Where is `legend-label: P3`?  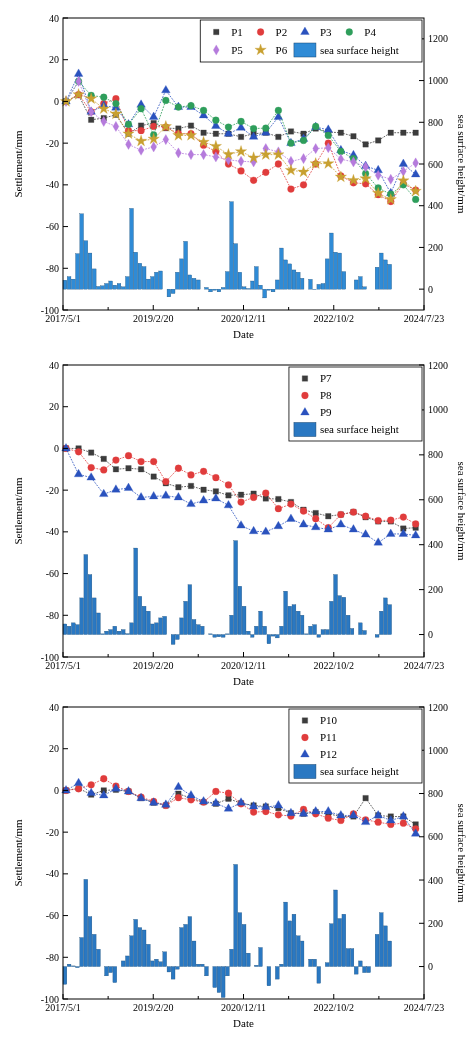 legend-label: P3 is located at coordinates (326, 31).